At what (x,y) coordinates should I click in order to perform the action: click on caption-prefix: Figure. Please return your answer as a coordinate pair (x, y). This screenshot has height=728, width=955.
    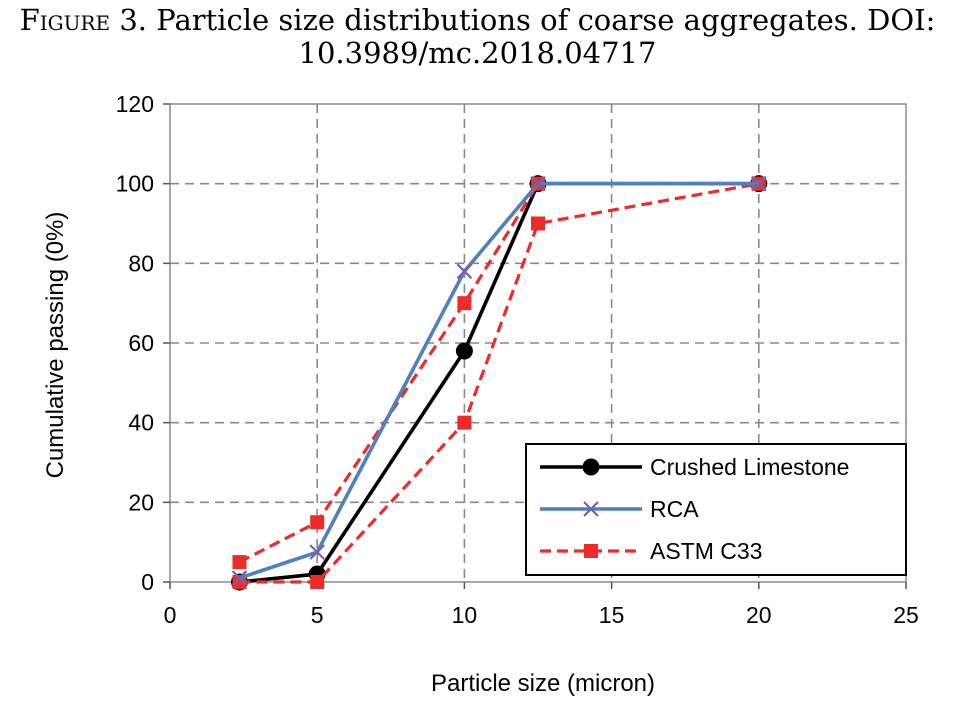
    Looking at the image, I should click on (65, 20).